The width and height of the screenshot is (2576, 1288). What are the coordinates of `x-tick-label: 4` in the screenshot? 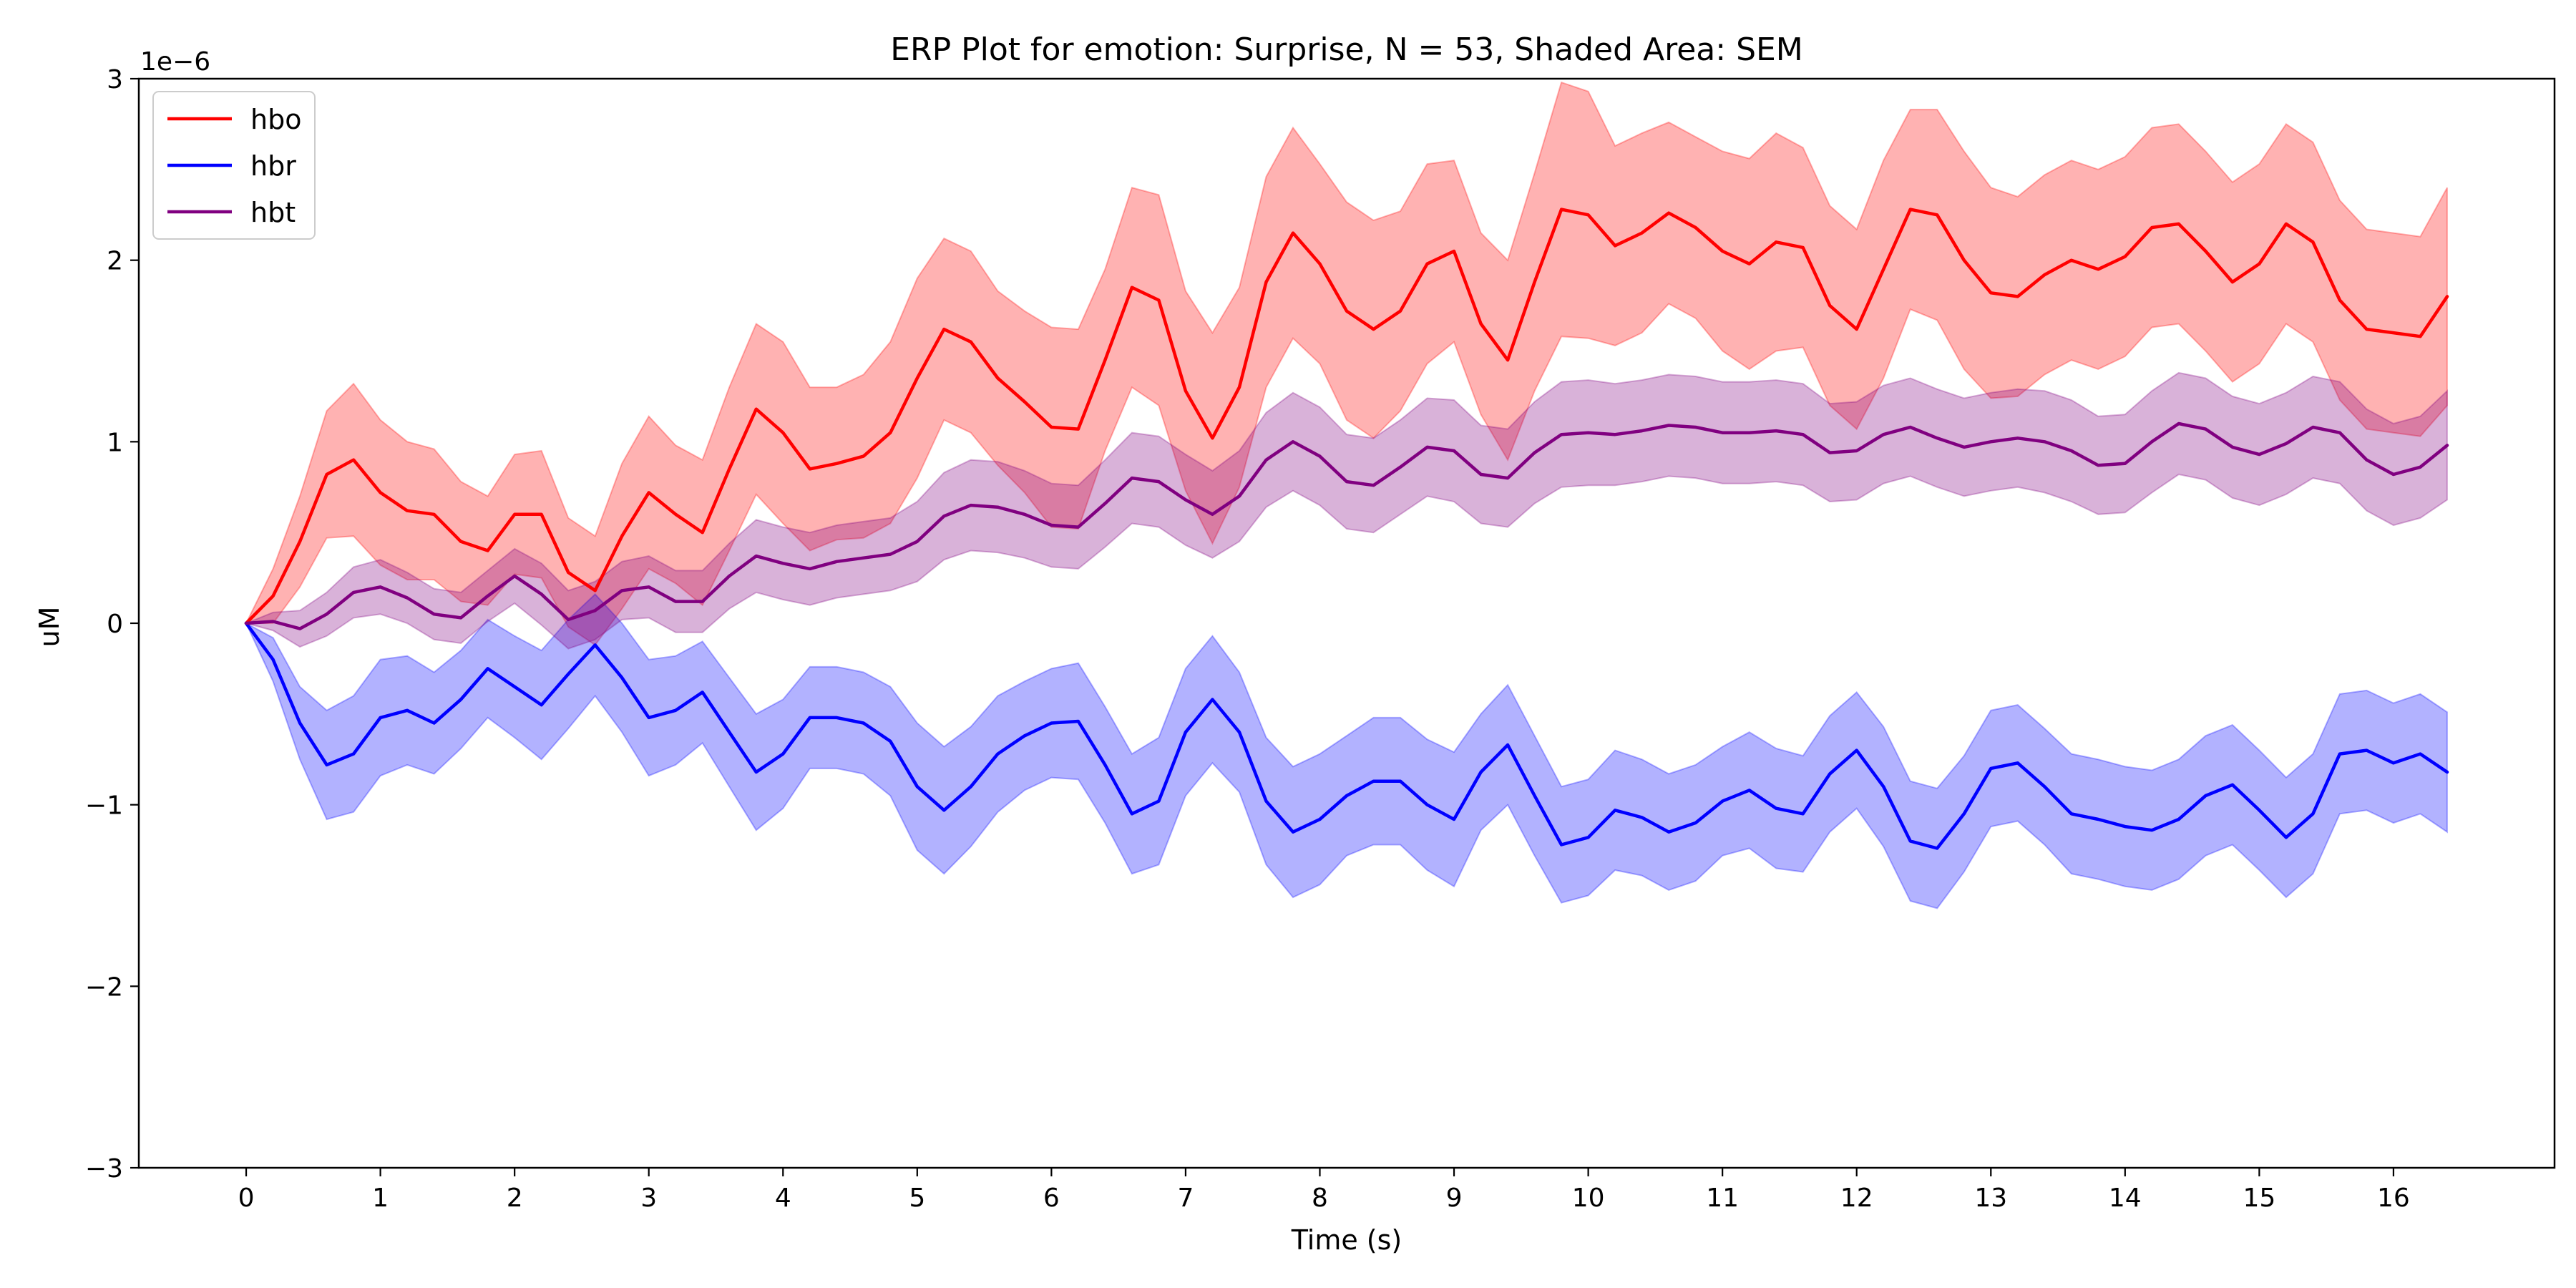 It's located at (783, 1198).